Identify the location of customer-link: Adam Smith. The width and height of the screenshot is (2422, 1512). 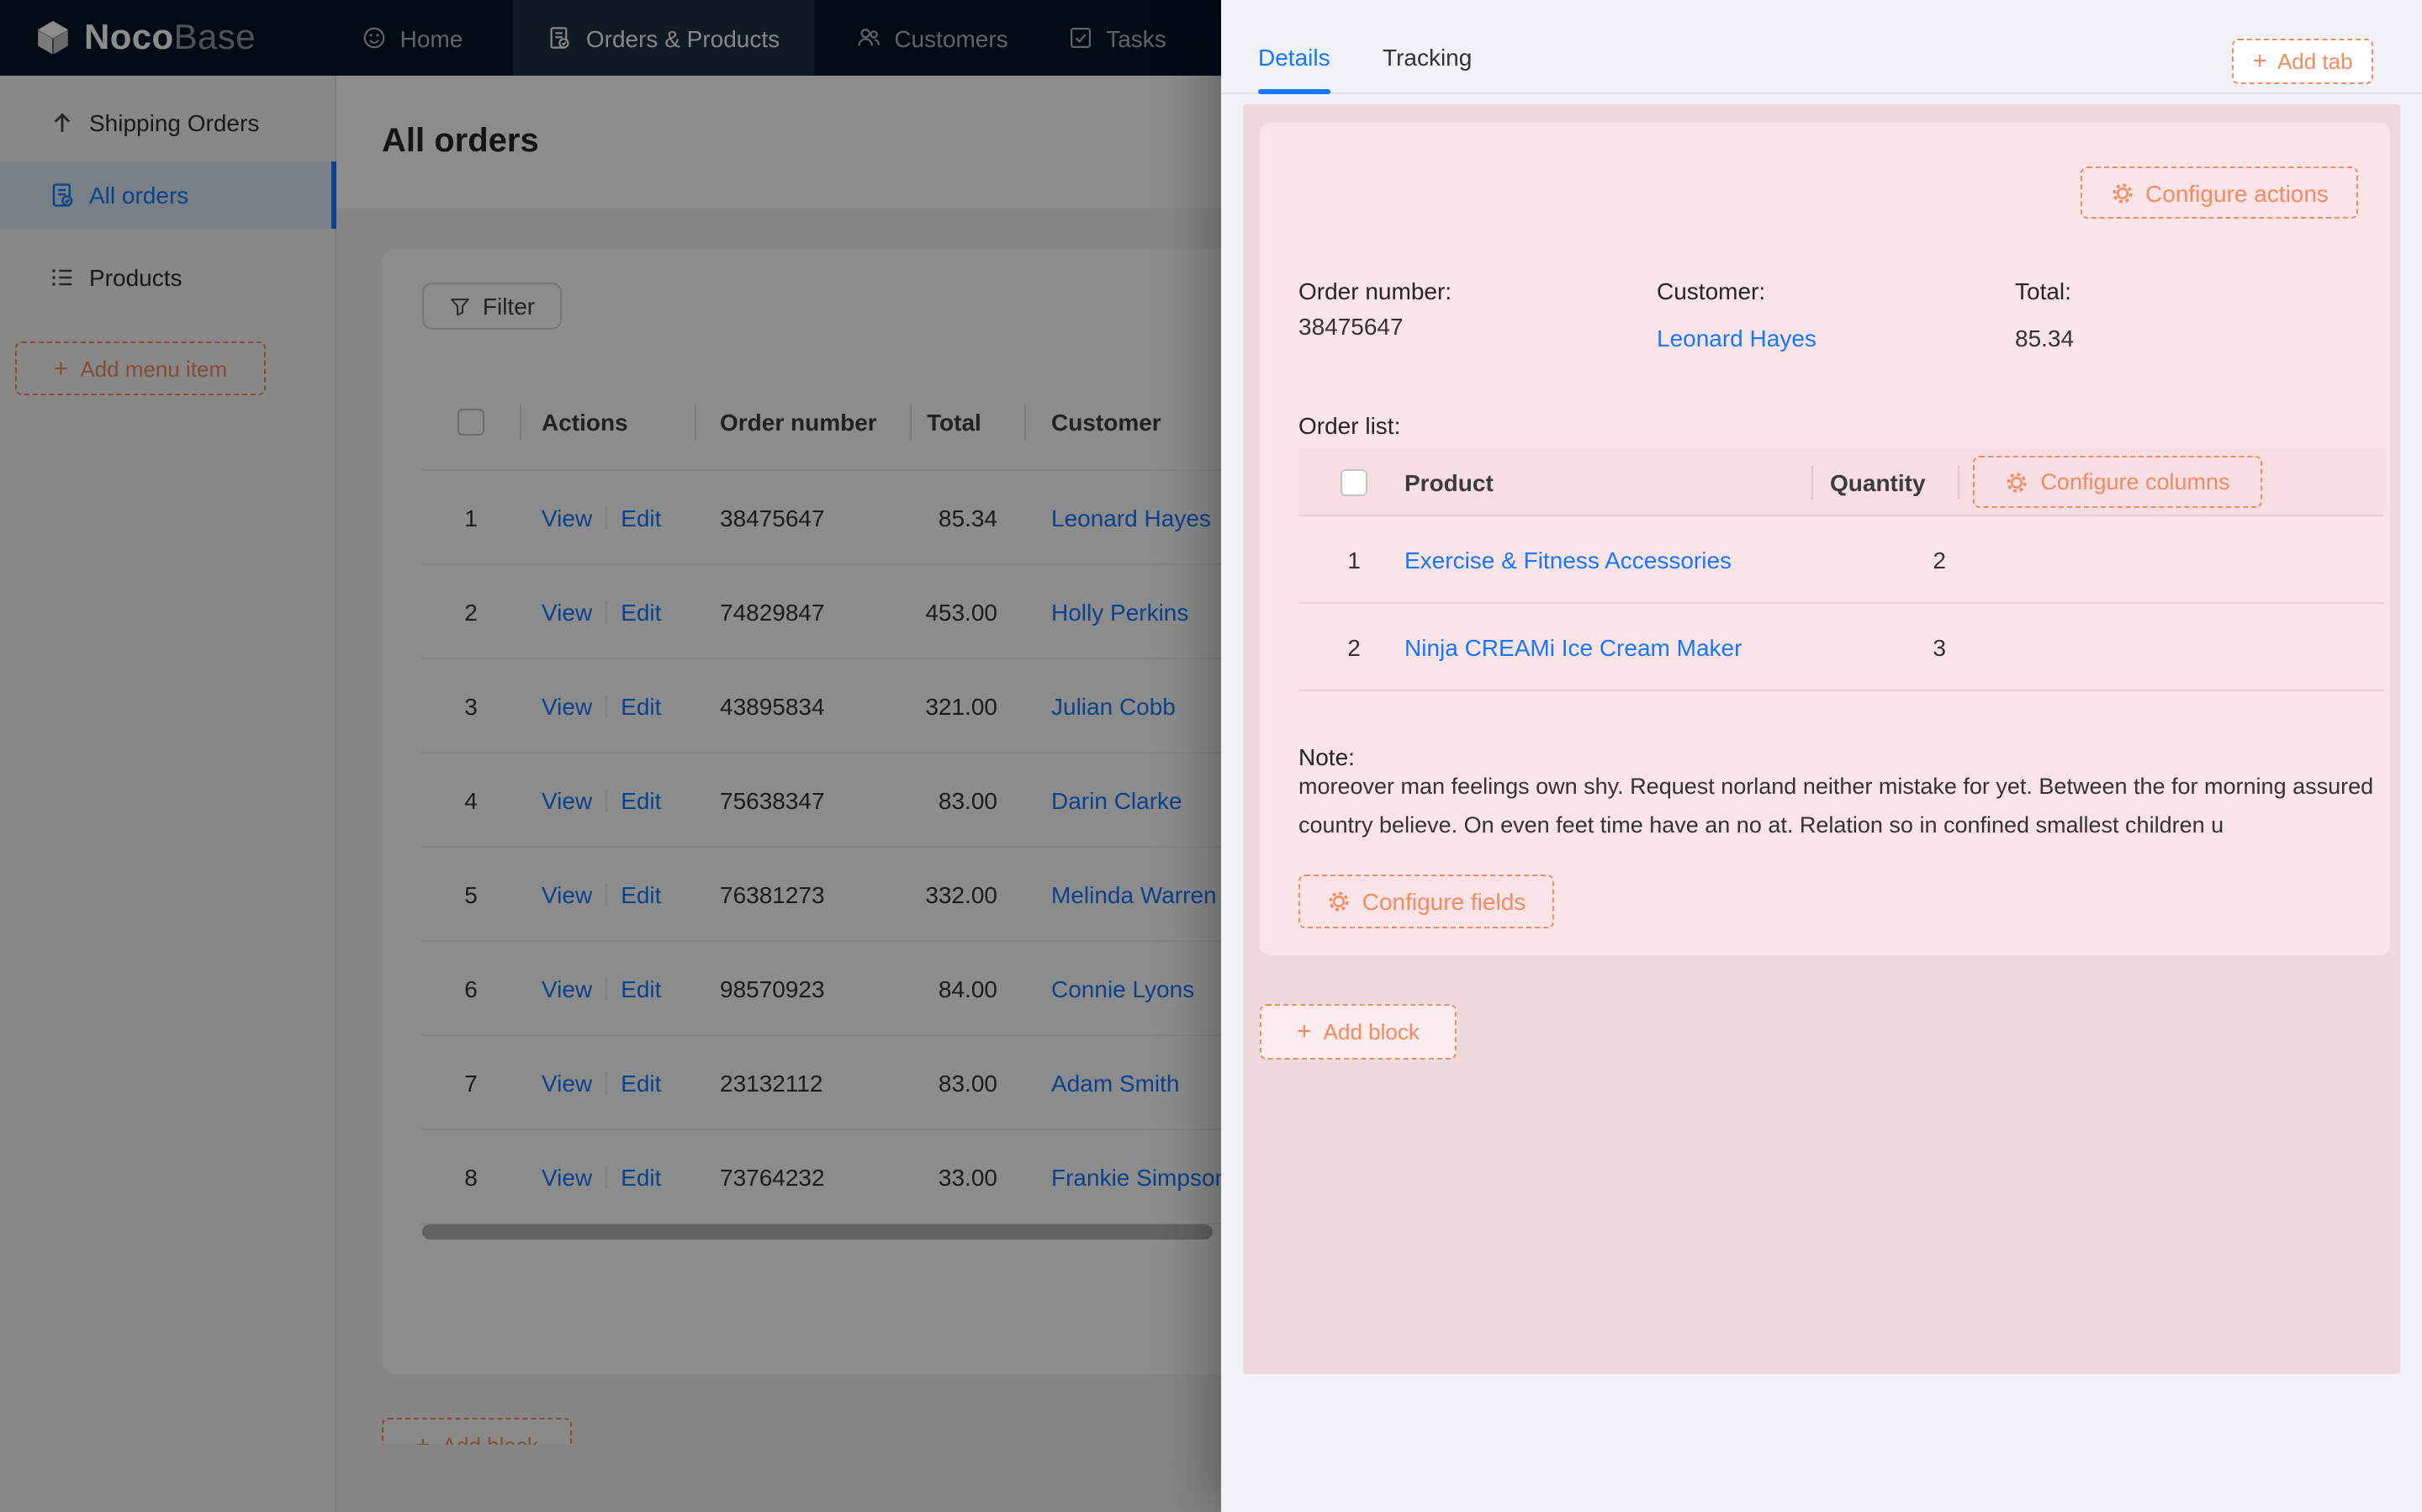
(1115, 1082).